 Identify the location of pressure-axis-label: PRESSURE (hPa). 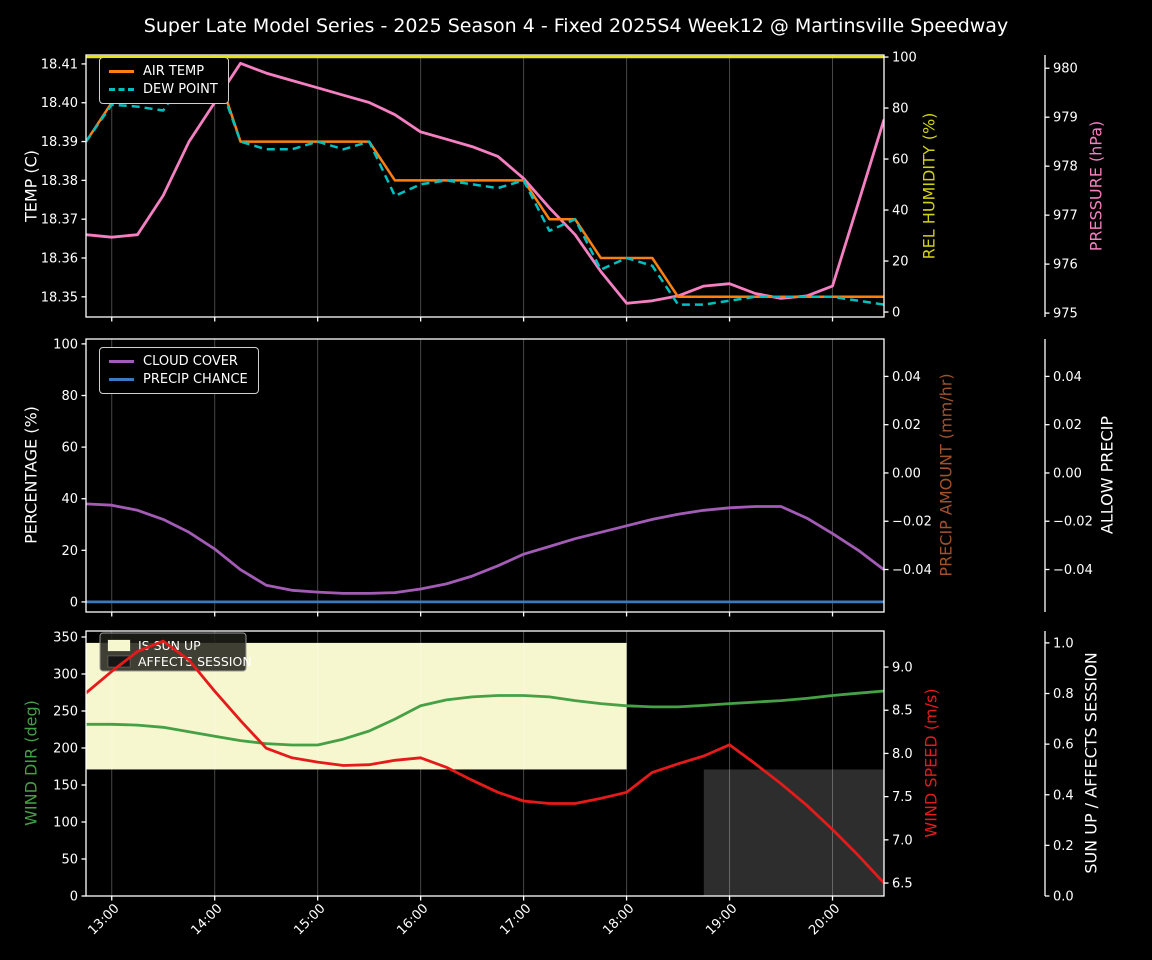
(1096, 186).